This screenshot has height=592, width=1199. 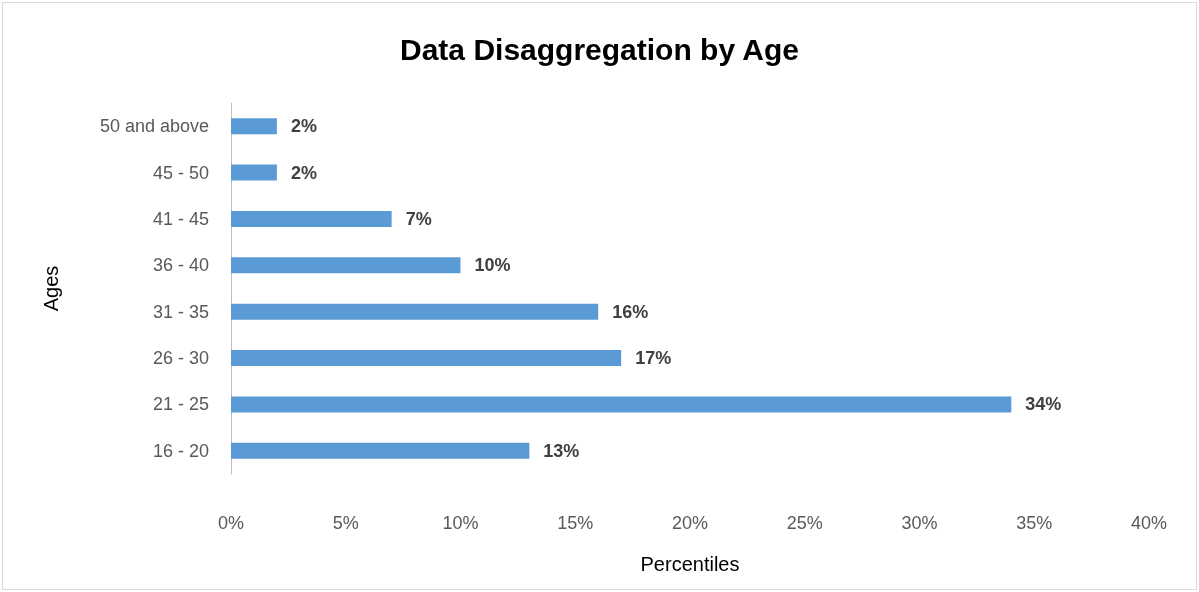 I want to click on y-tick-label: 41 - 45, so click(x=180, y=218).